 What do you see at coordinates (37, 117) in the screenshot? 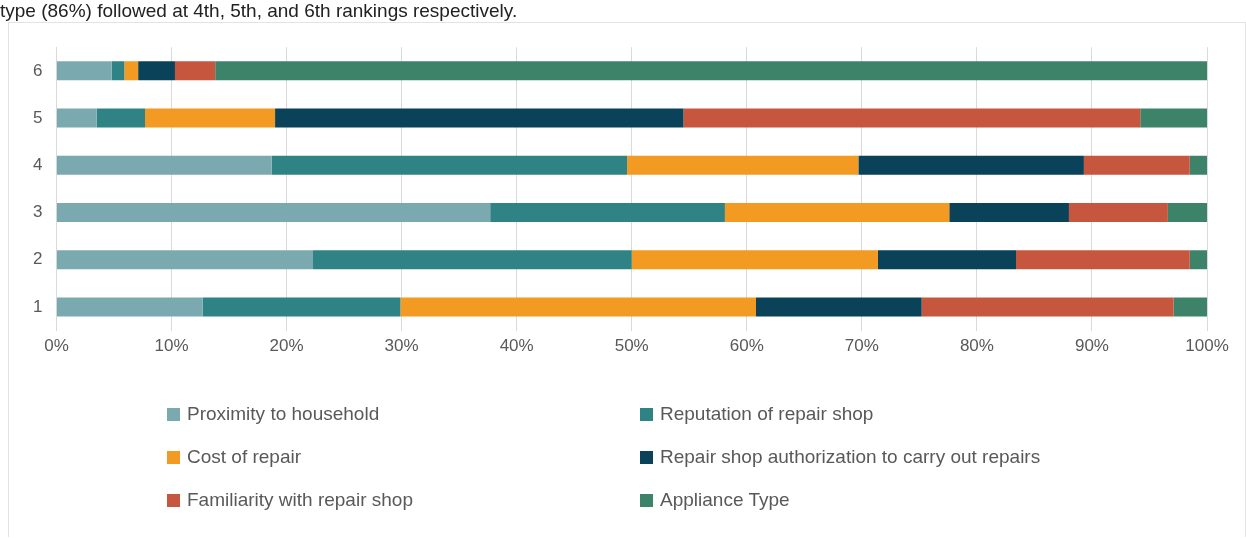
I see `y-tick-label: 5` at bounding box center [37, 117].